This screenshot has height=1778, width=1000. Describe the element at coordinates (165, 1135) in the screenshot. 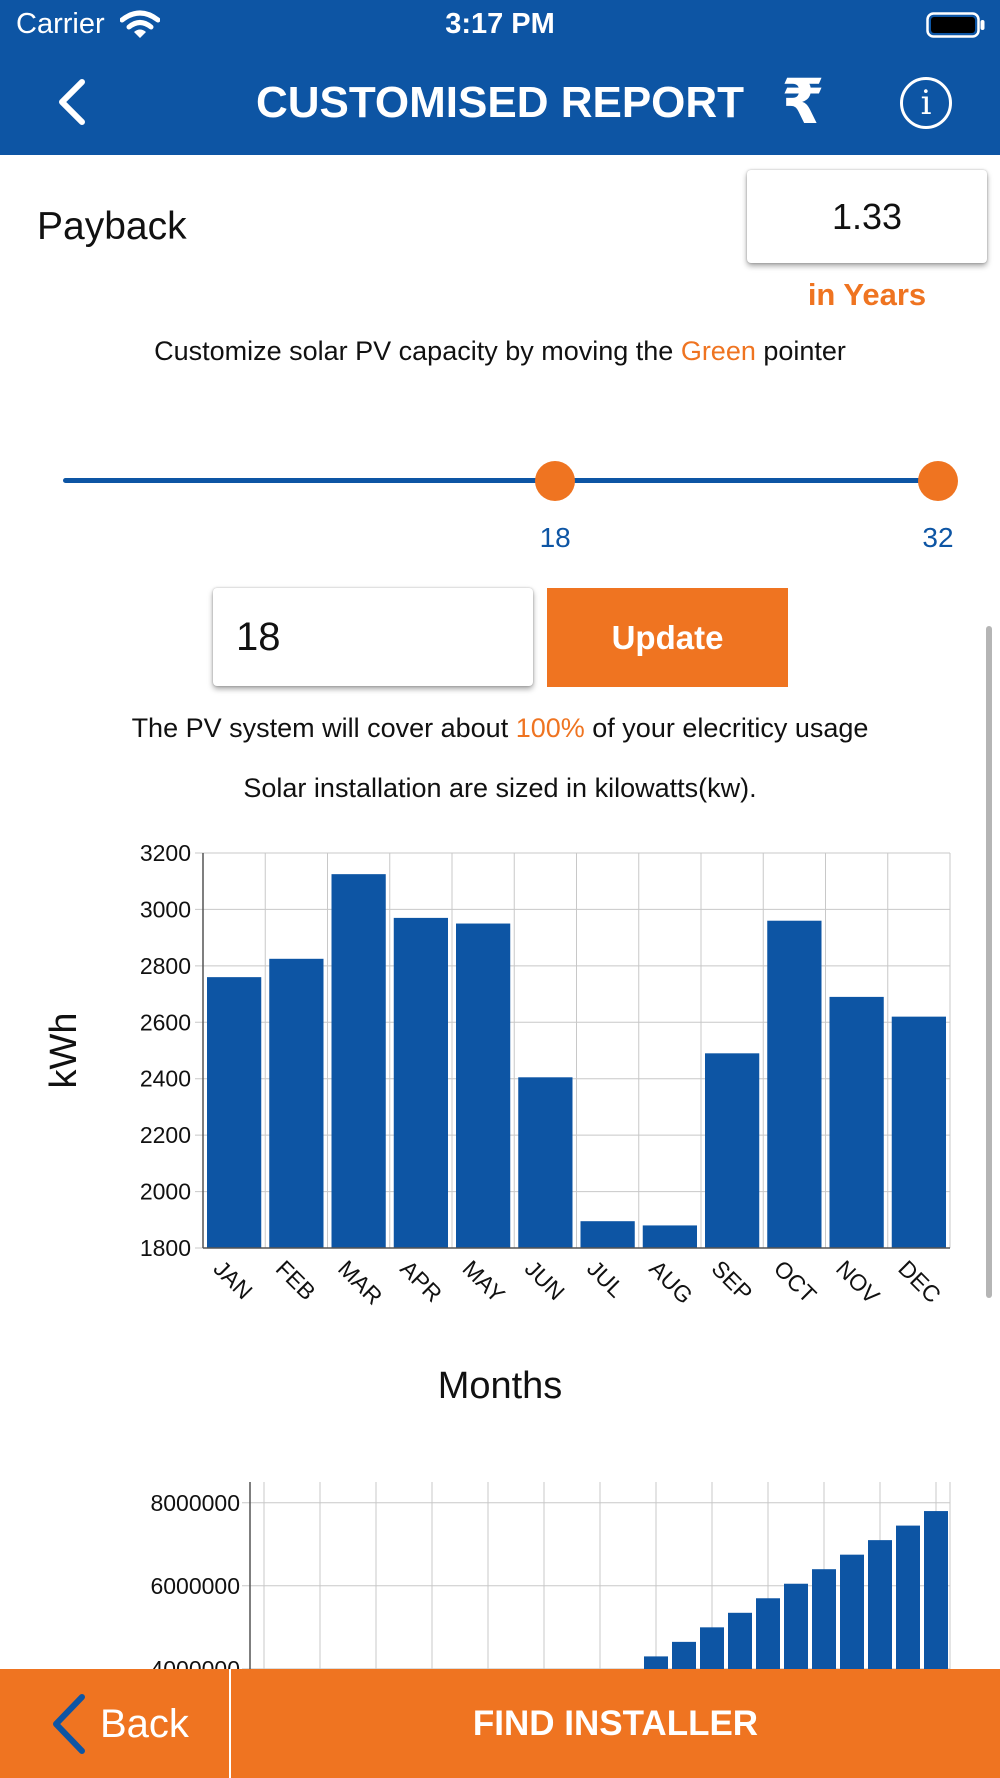

I see `y-tick-label: 2200` at that location.